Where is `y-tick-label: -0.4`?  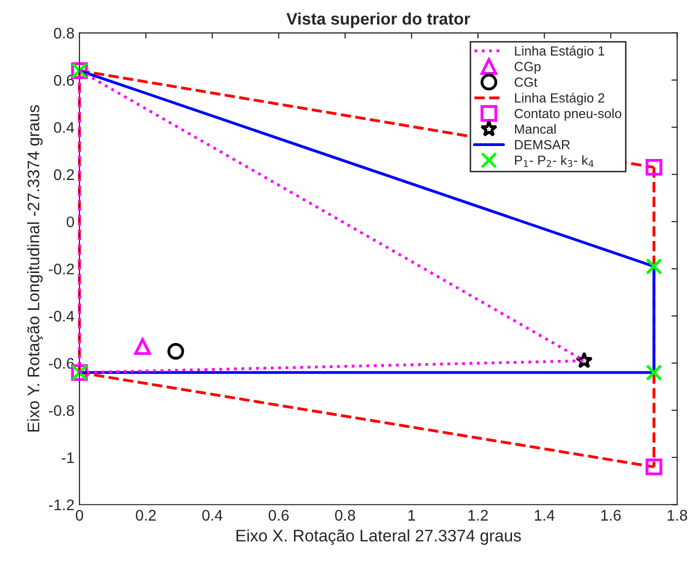 y-tick-label: -0.4 is located at coordinates (61, 316).